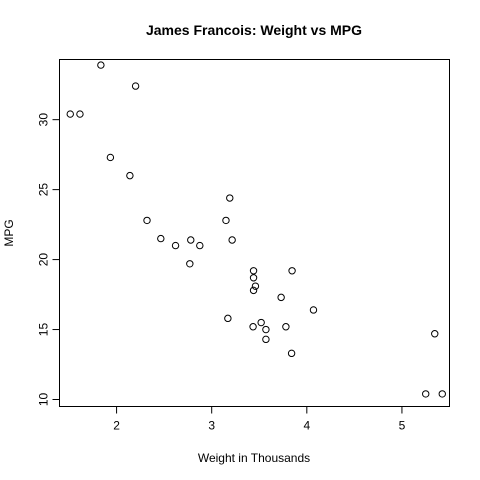  I want to click on y-tick-label-0: 10, so click(44, 400).